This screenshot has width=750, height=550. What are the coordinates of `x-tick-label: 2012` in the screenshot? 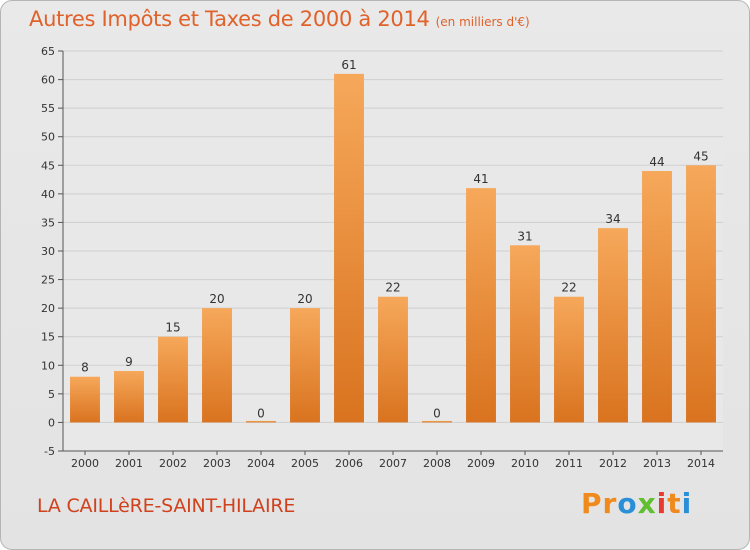 It's located at (613, 463).